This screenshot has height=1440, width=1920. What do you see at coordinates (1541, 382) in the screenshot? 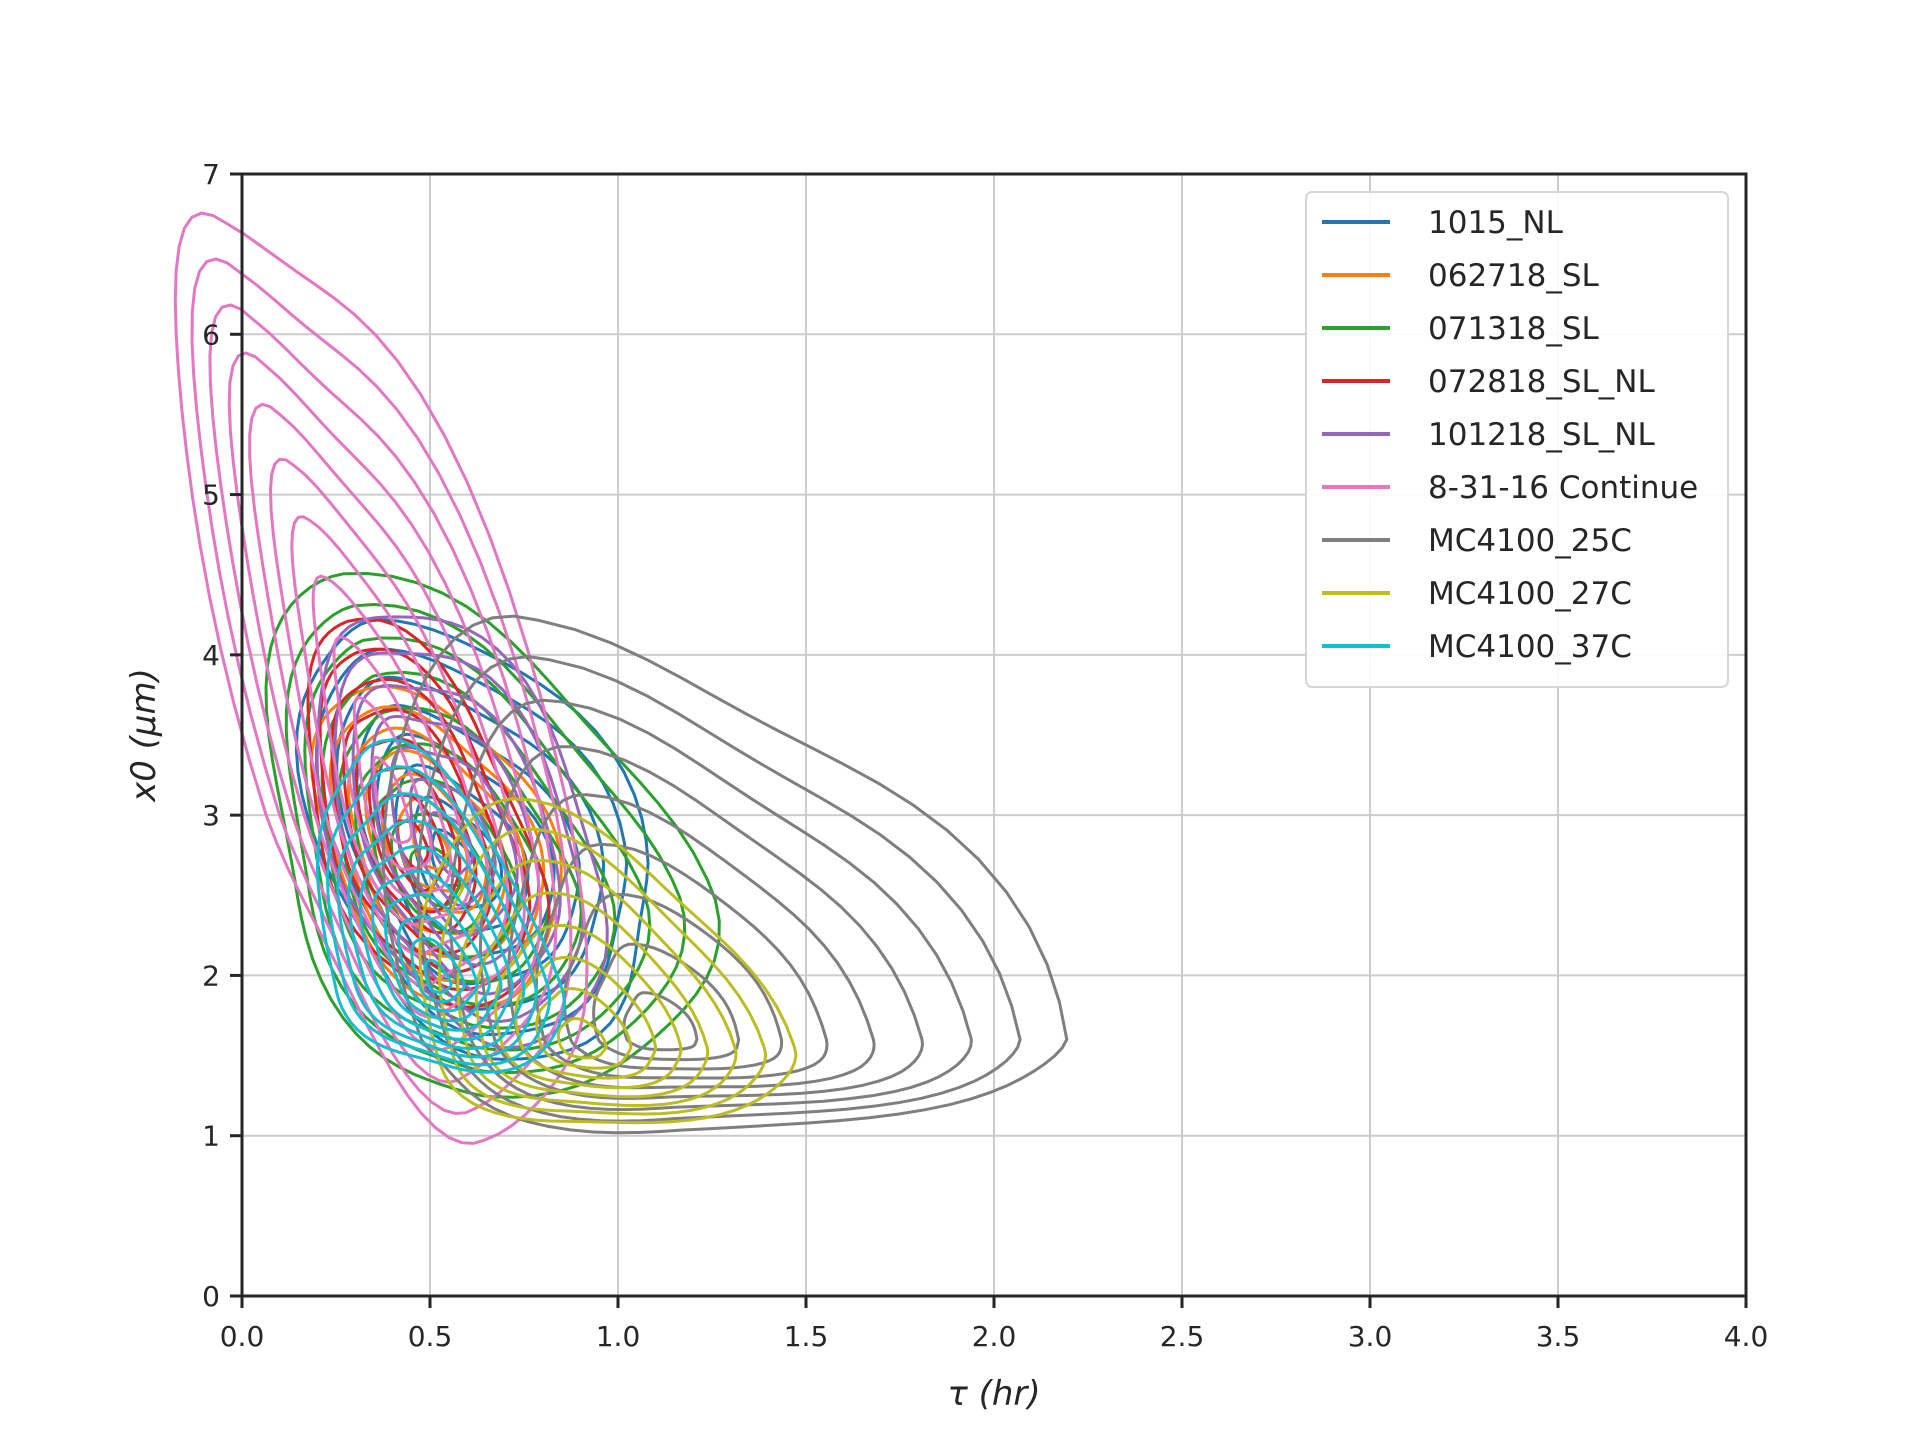
I see `legend-label: 072818_SL_NL` at bounding box center [1541, 382].